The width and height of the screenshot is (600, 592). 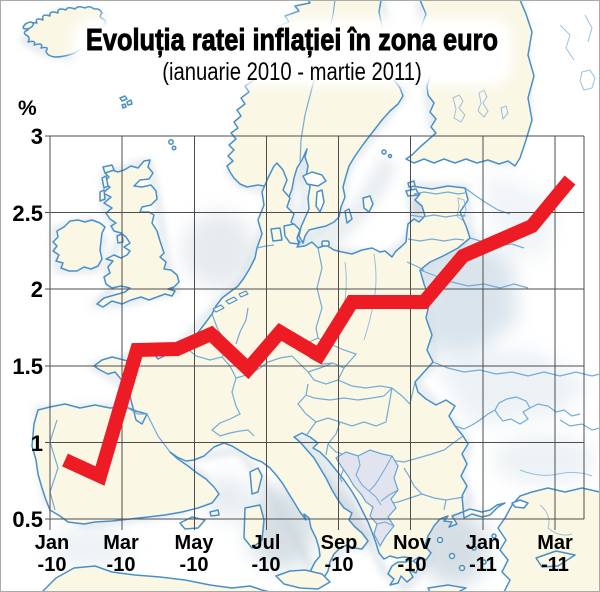 I want to click on svg-text: Nov, so click(x=412, y=543).